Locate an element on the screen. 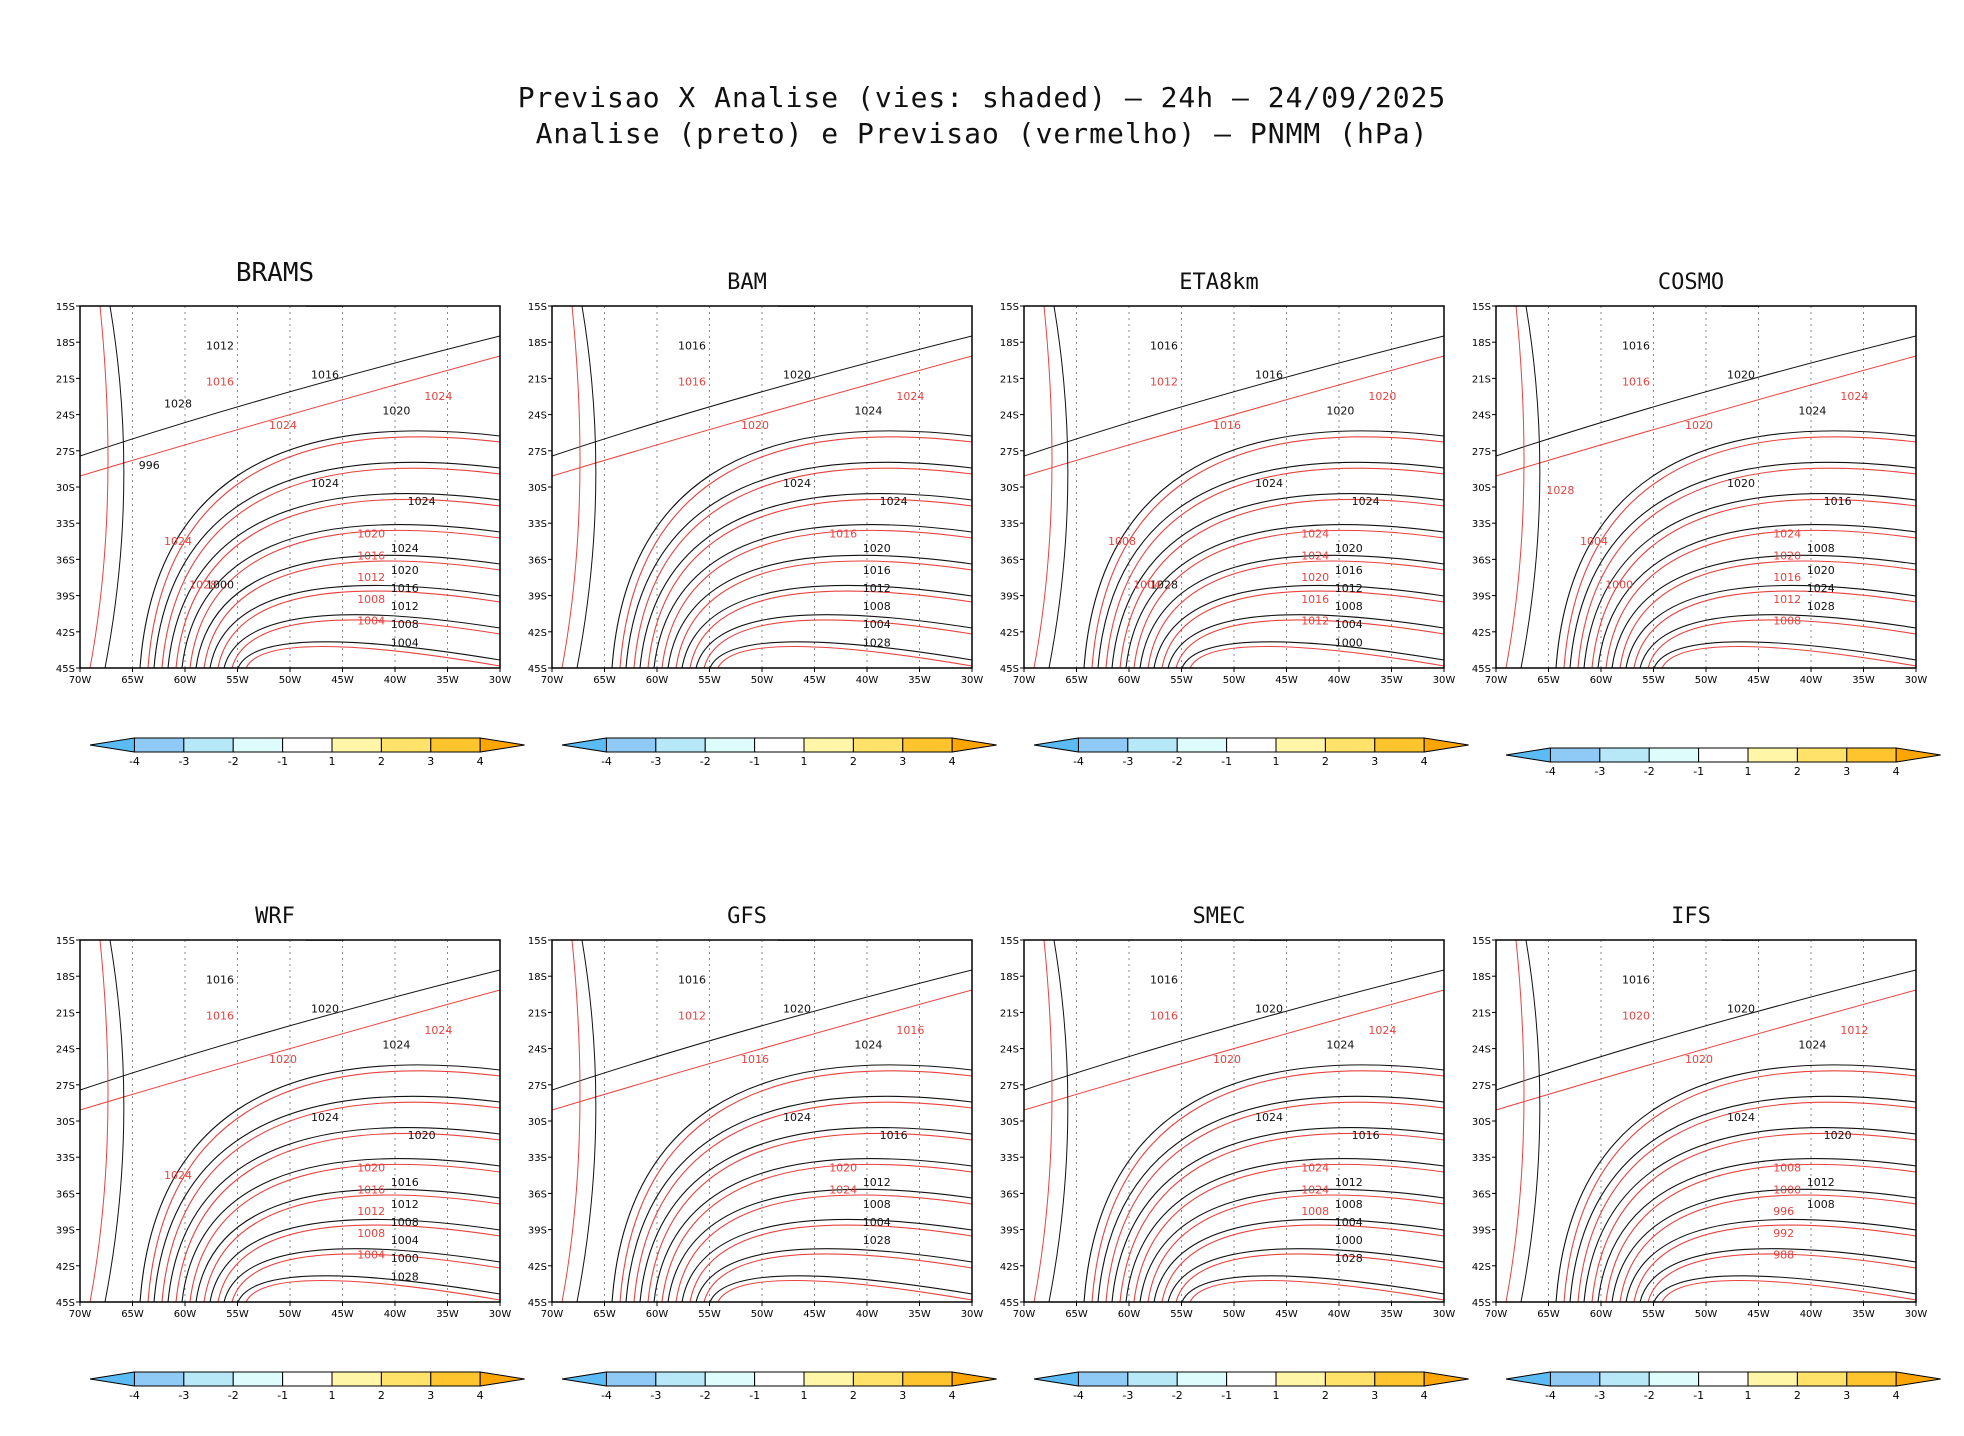 Image resolution: width=1964 pixels, height=1436 pixels. lat-label: 15S is located at coordinates (537, 941).